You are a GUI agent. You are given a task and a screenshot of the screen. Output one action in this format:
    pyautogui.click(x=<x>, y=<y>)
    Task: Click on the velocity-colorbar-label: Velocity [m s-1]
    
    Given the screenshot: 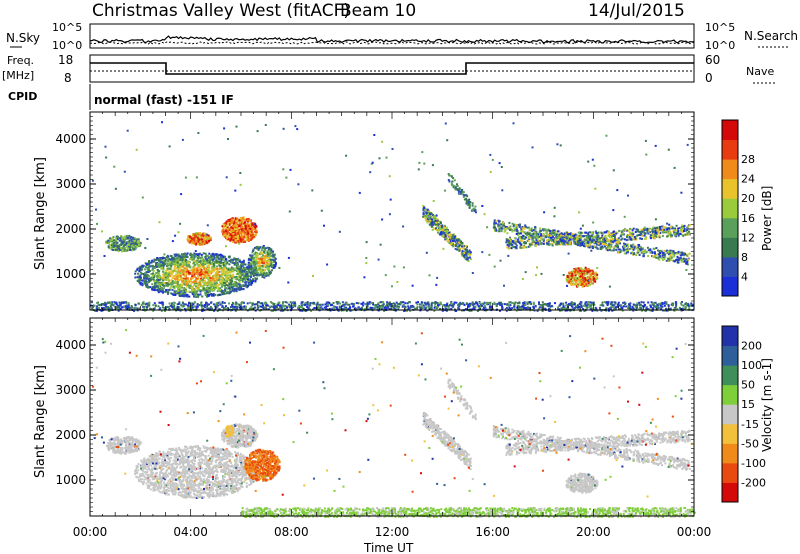 What is the action you would take?
    pyautogui.click(x=767, y=405)
    